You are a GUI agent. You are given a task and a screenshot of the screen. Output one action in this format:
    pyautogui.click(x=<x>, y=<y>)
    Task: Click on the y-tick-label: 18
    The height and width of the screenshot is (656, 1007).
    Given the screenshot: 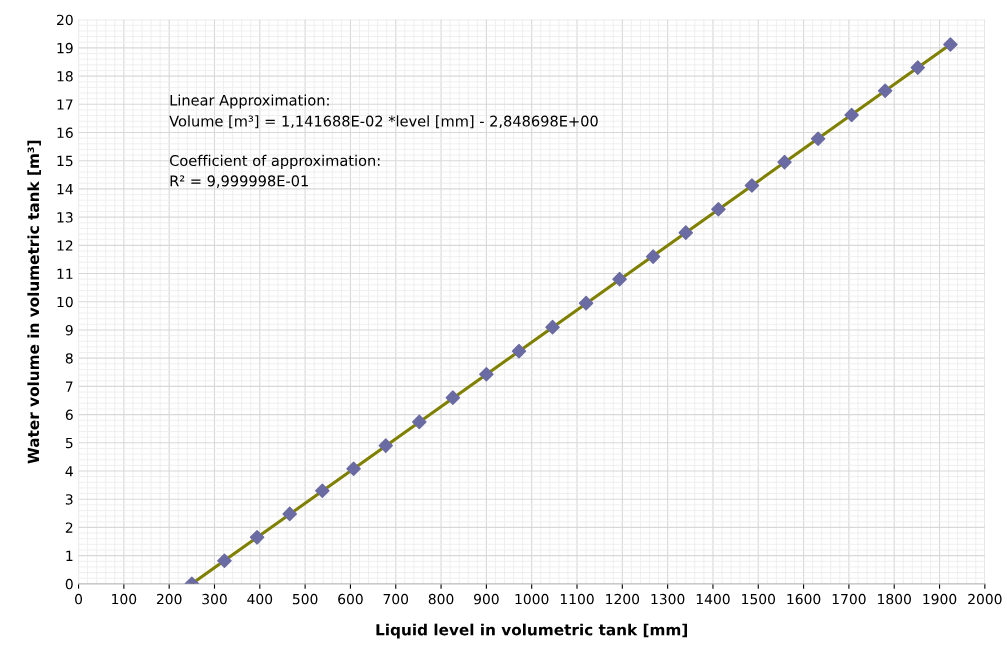 What is the action you would take?
    pyautogui.click(x=65, y=76)
    